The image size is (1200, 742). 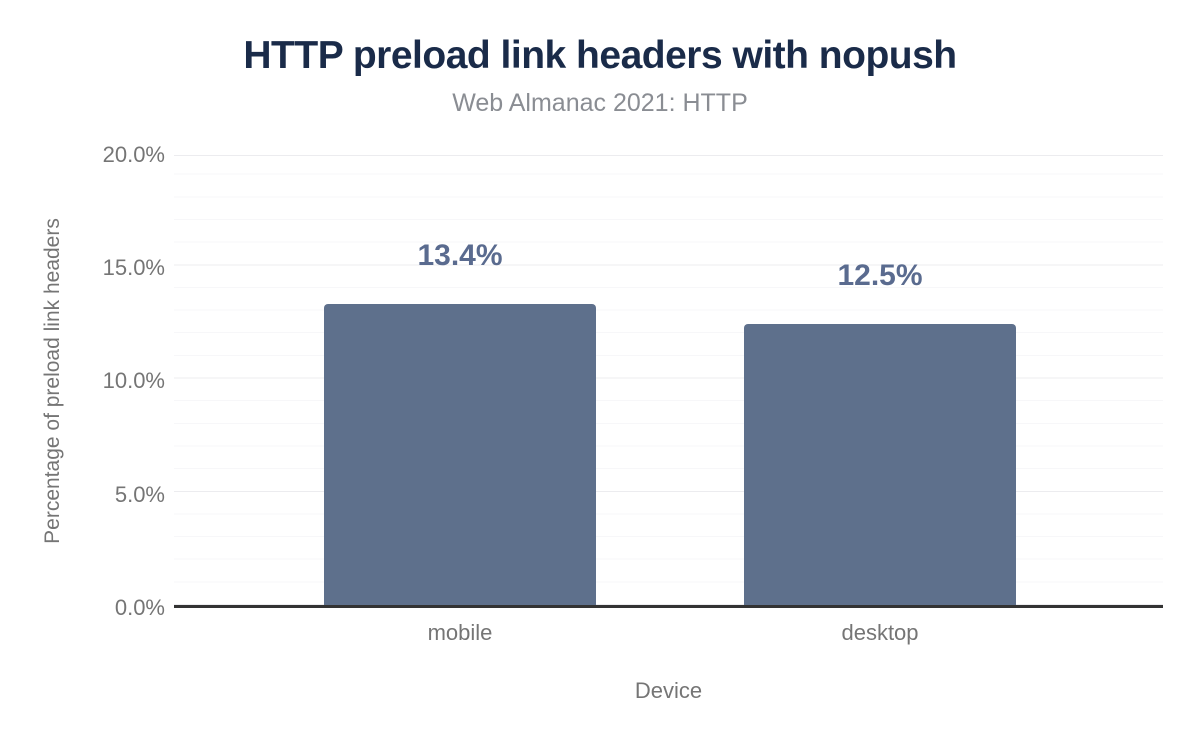 What do you see at coordinates (600, 55) in the screenshot?
I see `chart-title: HTTP preload link headers with nopush` at bounding box center [600, 55].